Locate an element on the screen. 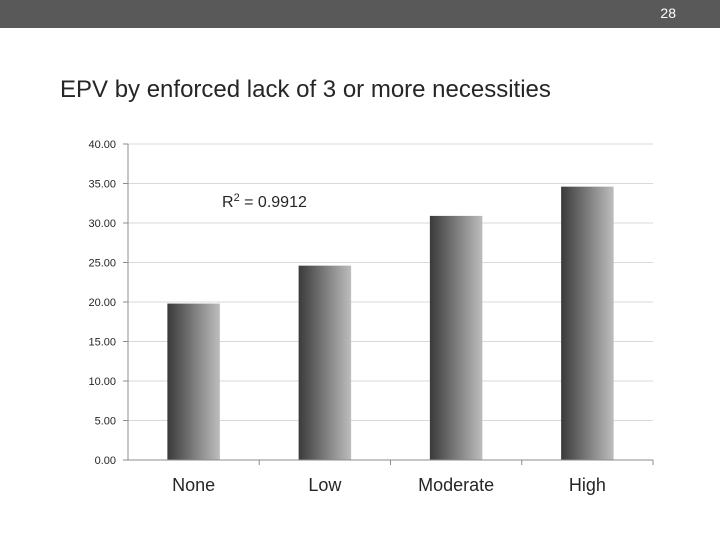  y-tick-label: 10.00 is located at coordinates (102, 382).